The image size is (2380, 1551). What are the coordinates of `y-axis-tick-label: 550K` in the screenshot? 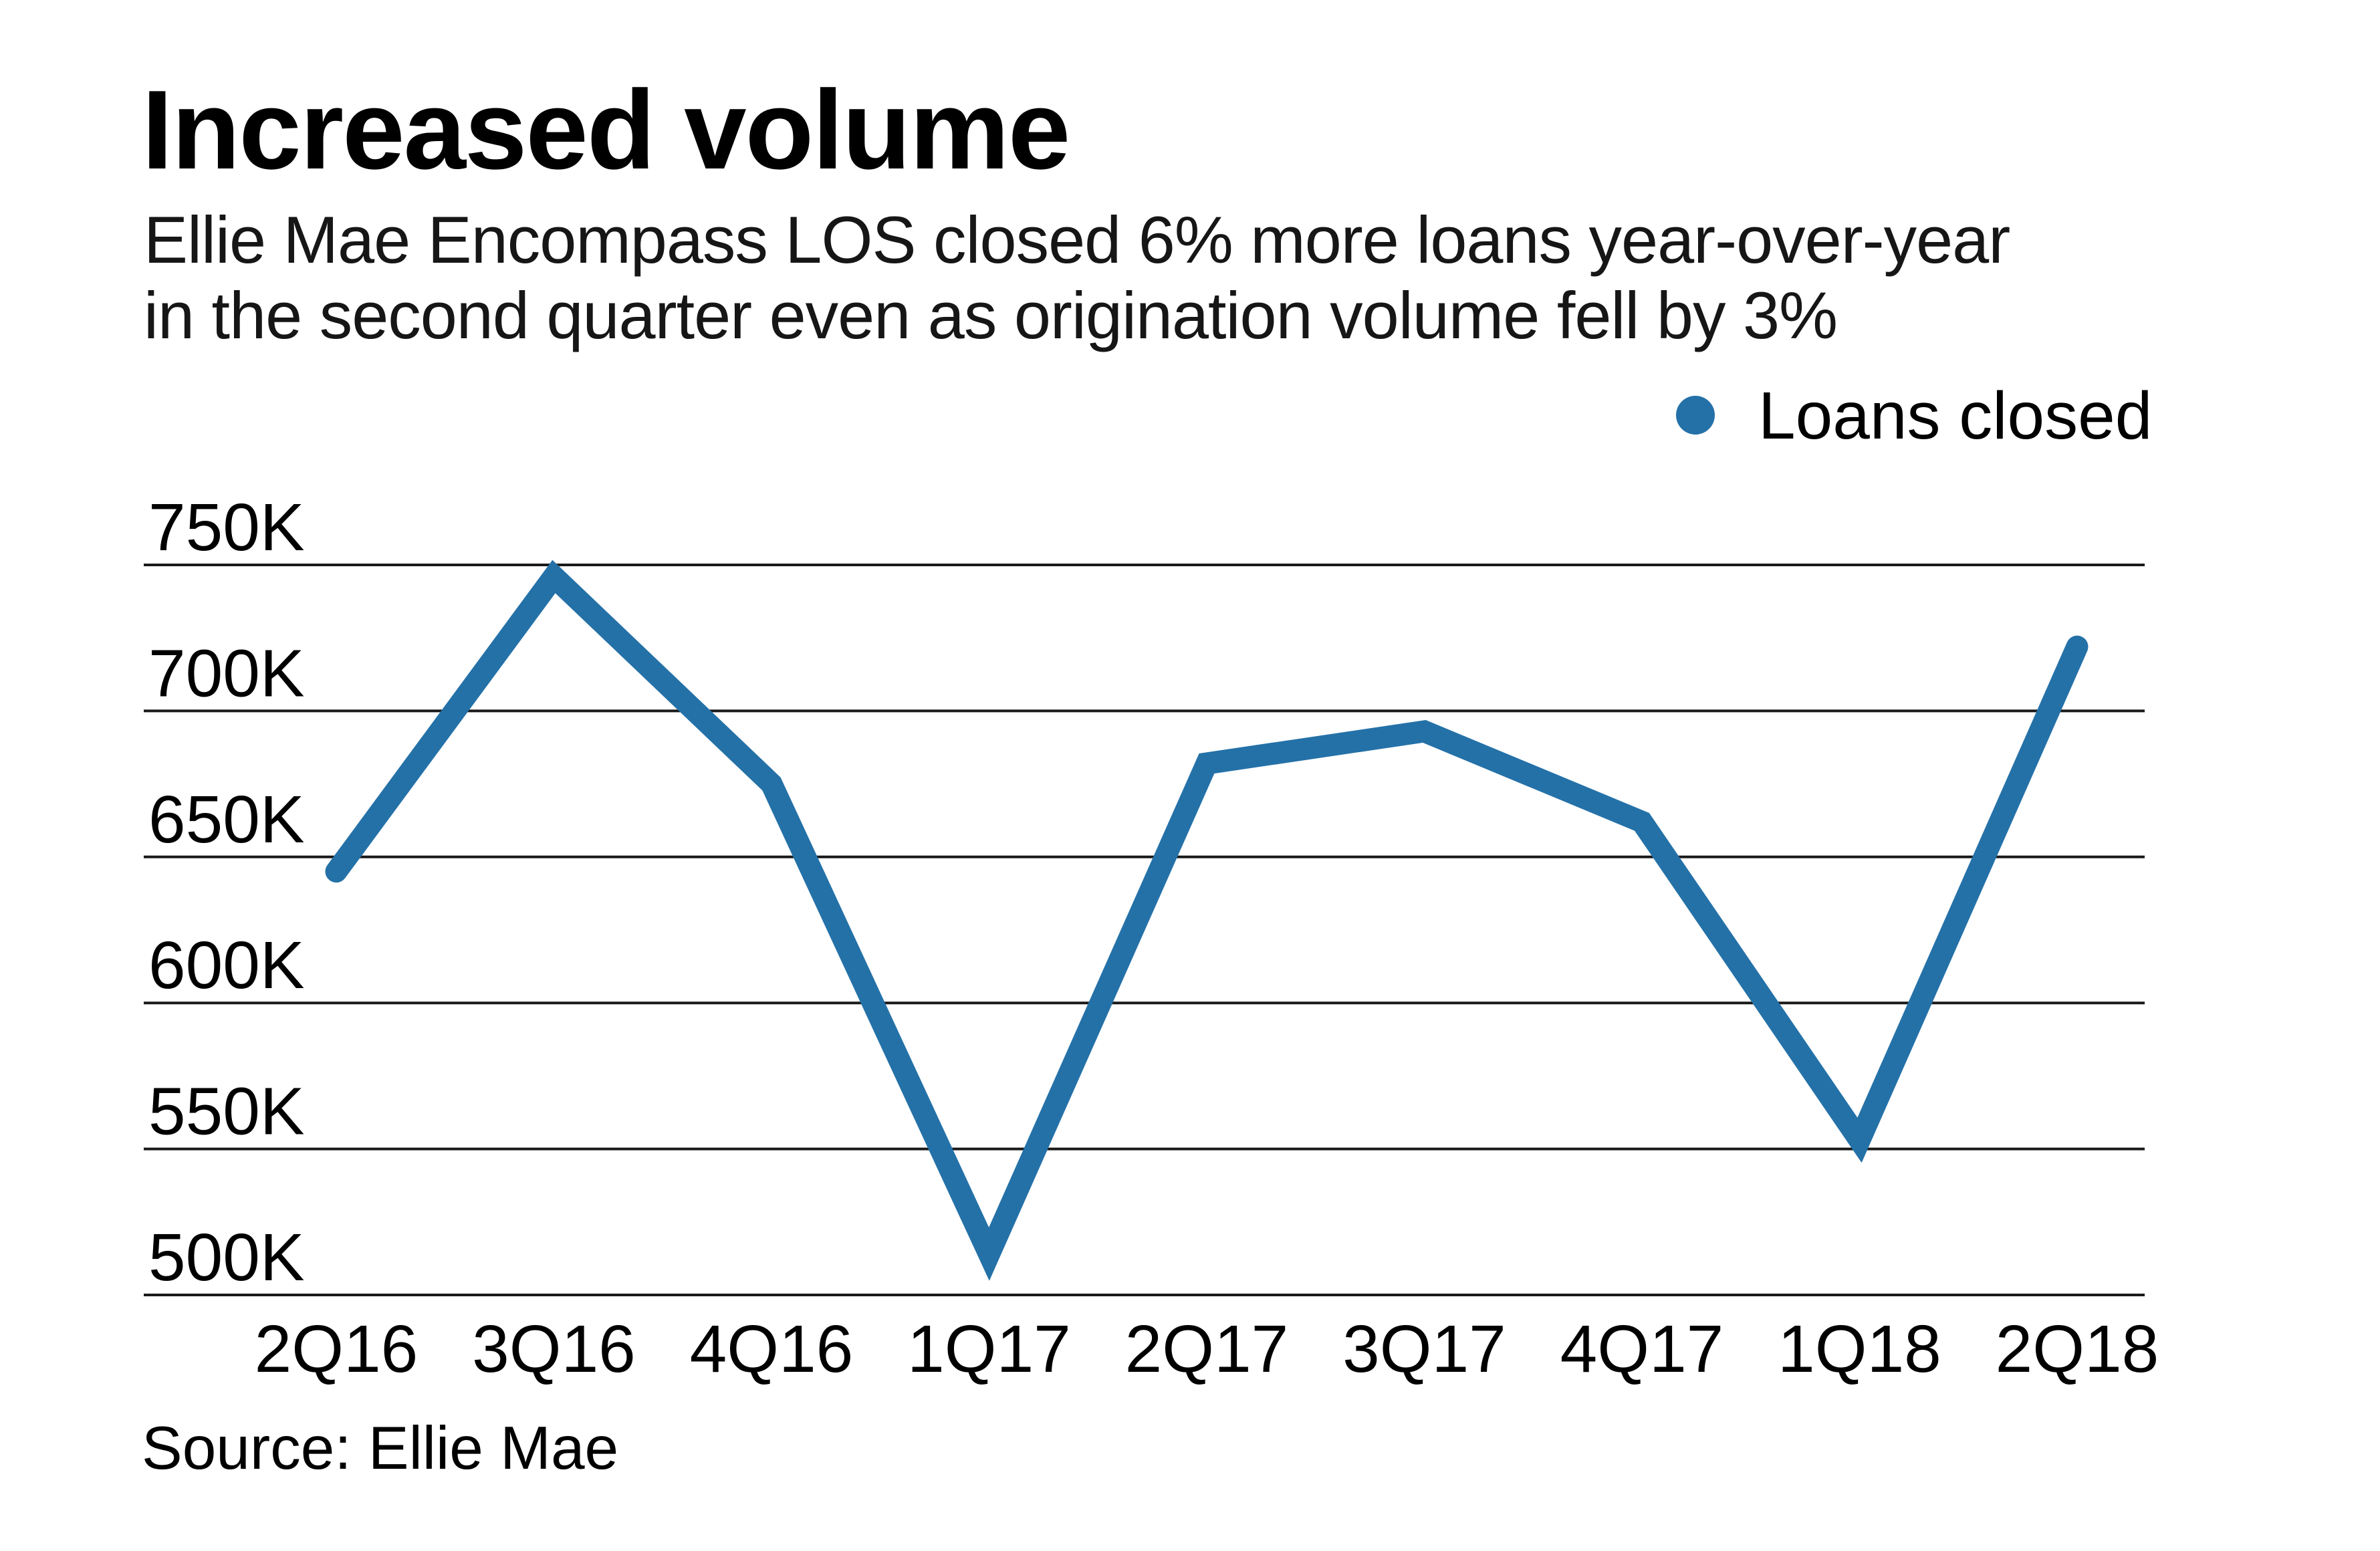 It's located at (226, 1111).